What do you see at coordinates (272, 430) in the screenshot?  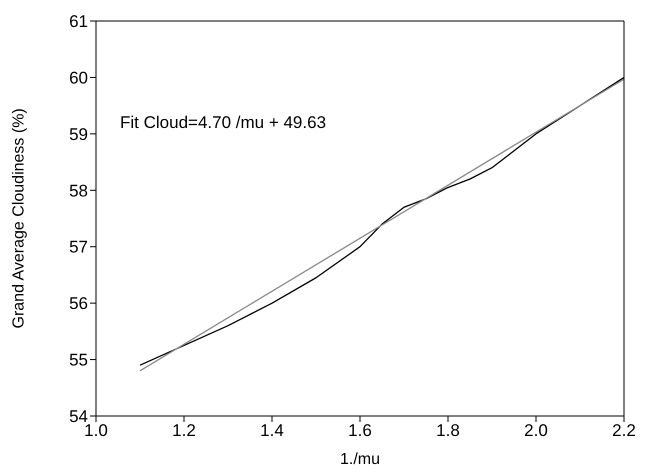 I see `x-tick-label: 1.4` at bounding box center [272, 430].